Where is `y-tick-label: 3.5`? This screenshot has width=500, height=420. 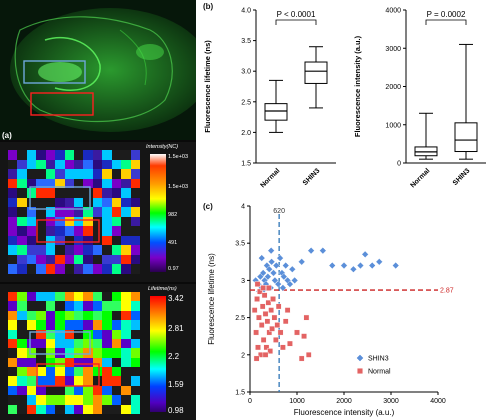 y-tick-label: 3.5 is located at coordinates (240, 244).